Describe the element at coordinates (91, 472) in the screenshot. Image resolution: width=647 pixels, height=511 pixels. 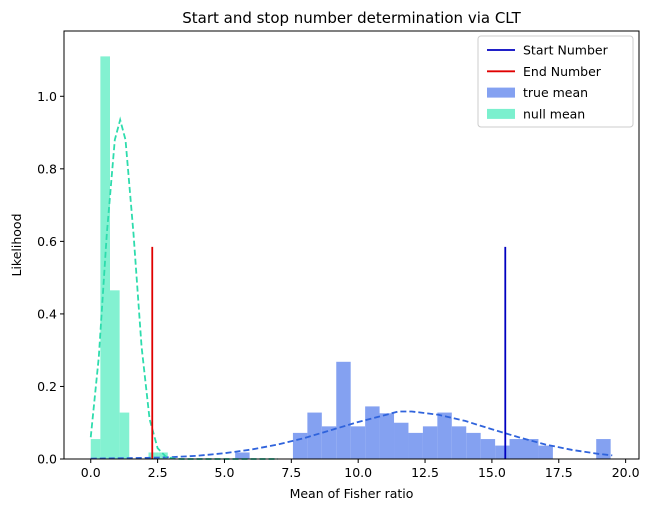
I see `x-tick-label: 0.0` at that location.